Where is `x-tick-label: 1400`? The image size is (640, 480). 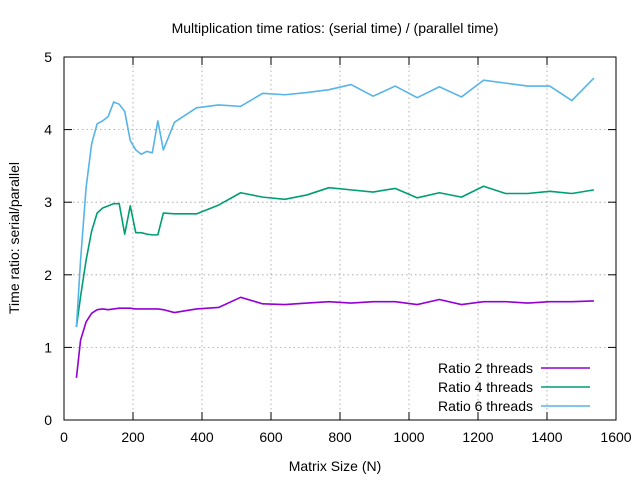 x-tick-label: 1400 is located at coordinates (546, 437).